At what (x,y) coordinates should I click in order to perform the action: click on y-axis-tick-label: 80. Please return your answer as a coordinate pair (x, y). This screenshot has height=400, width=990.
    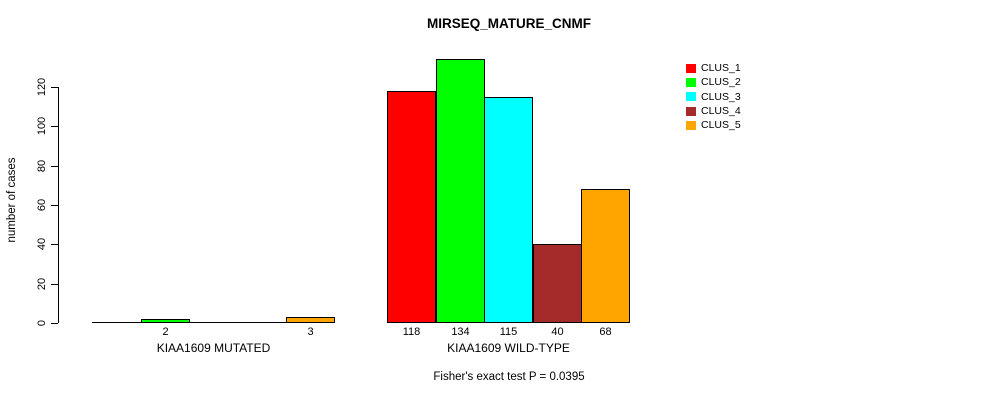
    Looking at the image, I should click on (42, 166).